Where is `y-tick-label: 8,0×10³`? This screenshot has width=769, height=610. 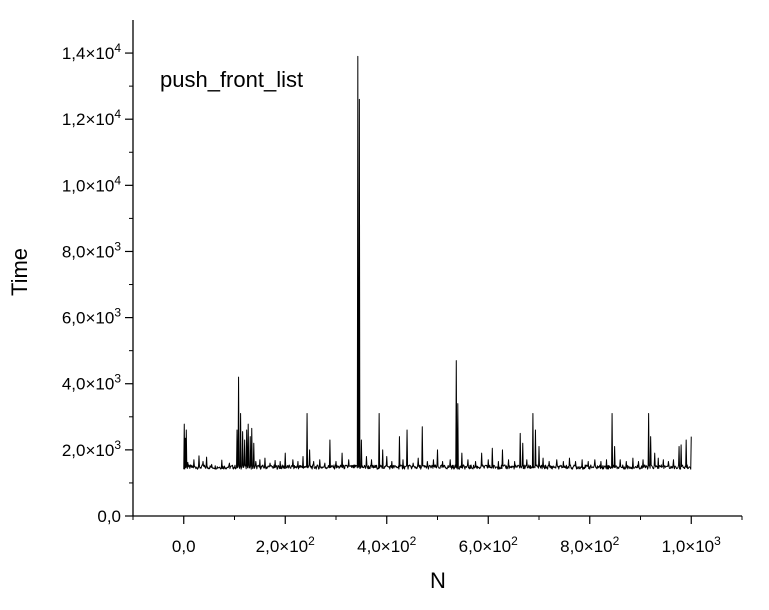
y-tick-label: 8,0×10³ is located at coordinates (91, 250).